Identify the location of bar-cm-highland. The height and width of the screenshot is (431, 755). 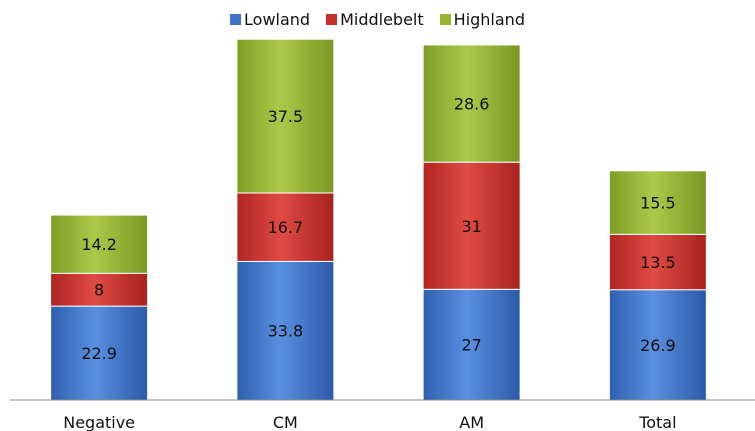
(285, 116).